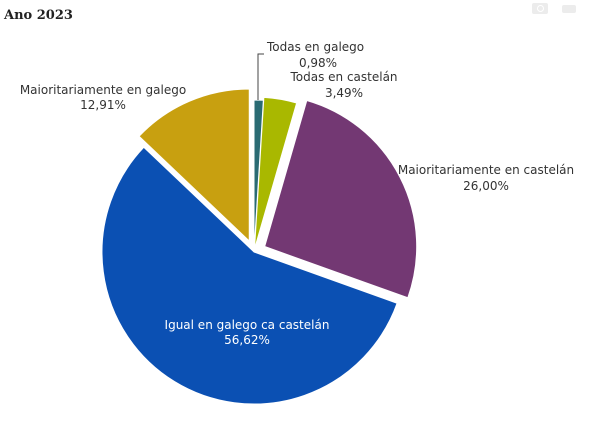 This screenshot has width=590, height=423. Describe the element at coordinates (103, 90) in the screenshot. I see `slice-label: Maioritariamente en galego` at that location.